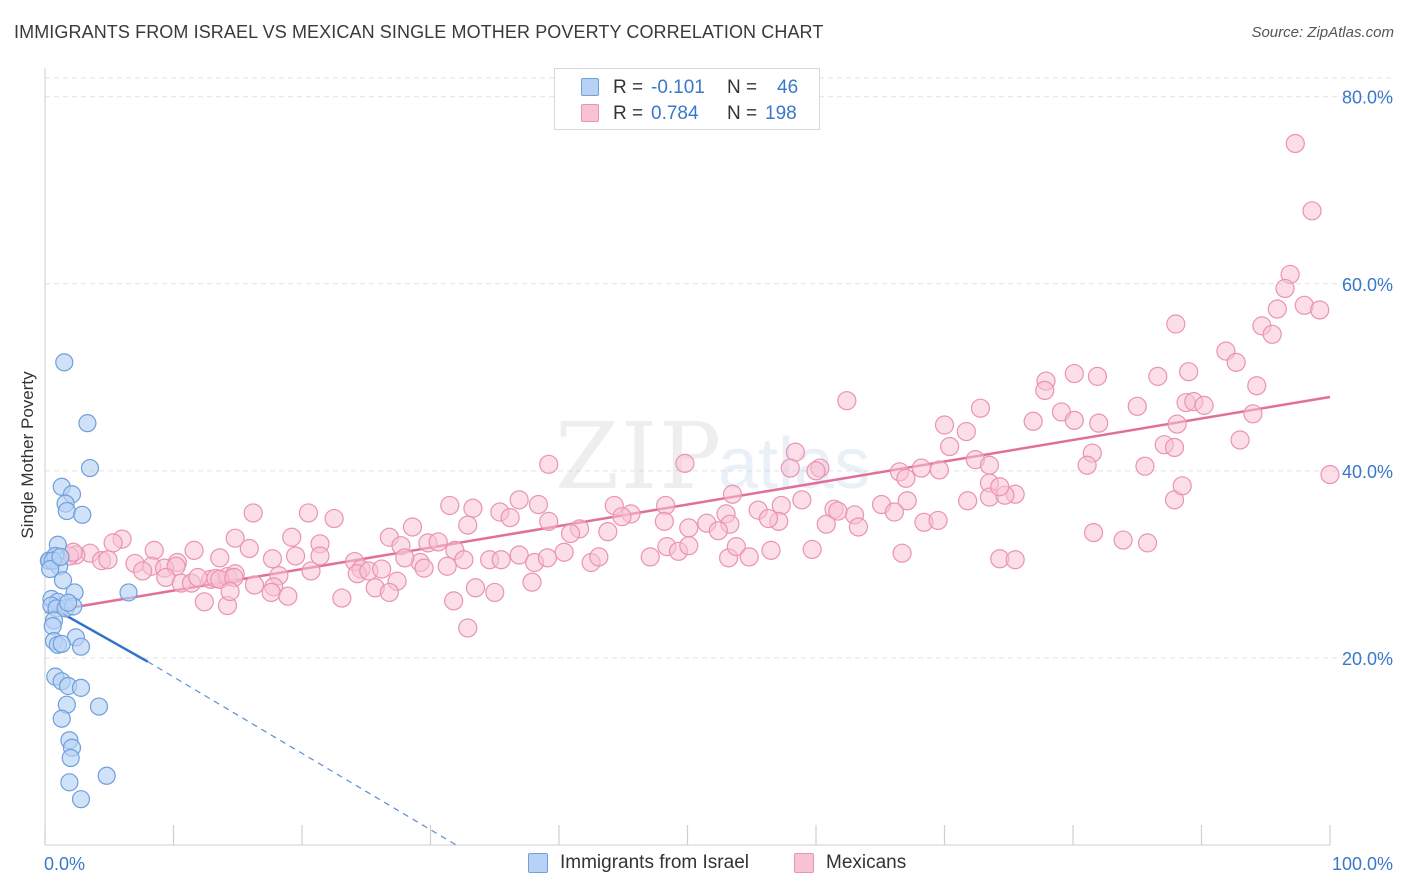 The width and height of the screenshot is (1406, 892). Describe the element at coordinates (804, 863) in the screenshot. I see `mexicans-legend-swatch` at that location.